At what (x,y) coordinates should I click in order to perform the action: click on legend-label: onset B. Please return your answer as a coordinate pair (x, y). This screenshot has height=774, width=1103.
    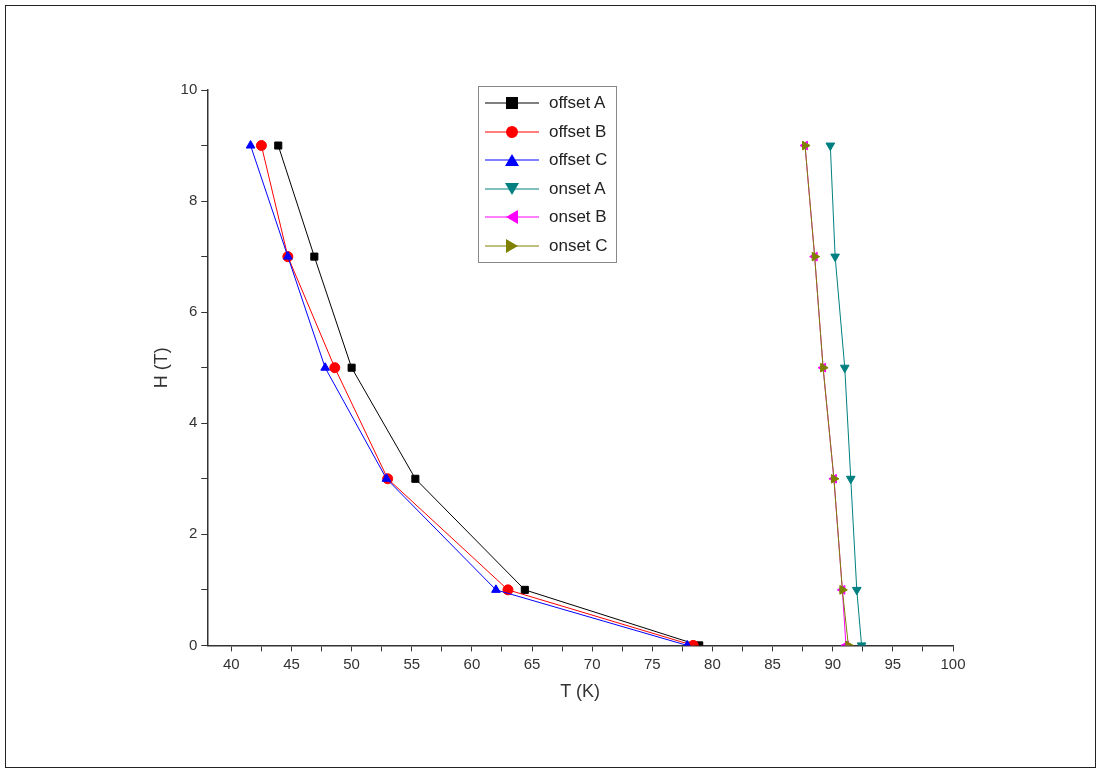
    Looking at the image, I should click on (578, 217).